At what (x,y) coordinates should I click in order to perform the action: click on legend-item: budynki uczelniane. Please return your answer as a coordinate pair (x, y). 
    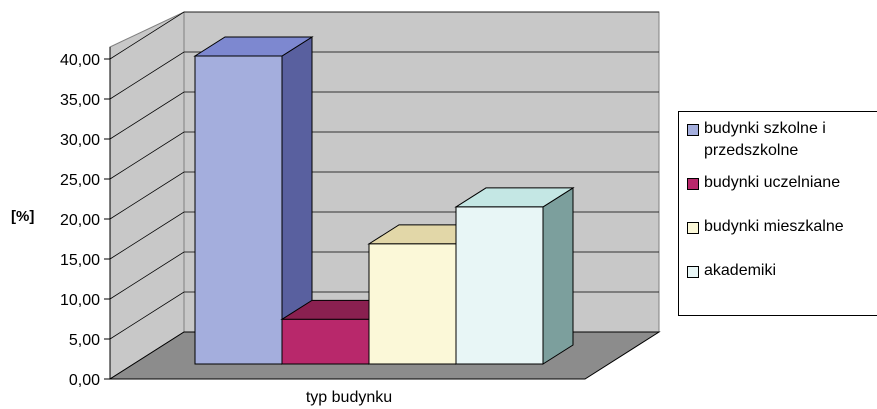
    Looking at the image, I should click on (782, 183).